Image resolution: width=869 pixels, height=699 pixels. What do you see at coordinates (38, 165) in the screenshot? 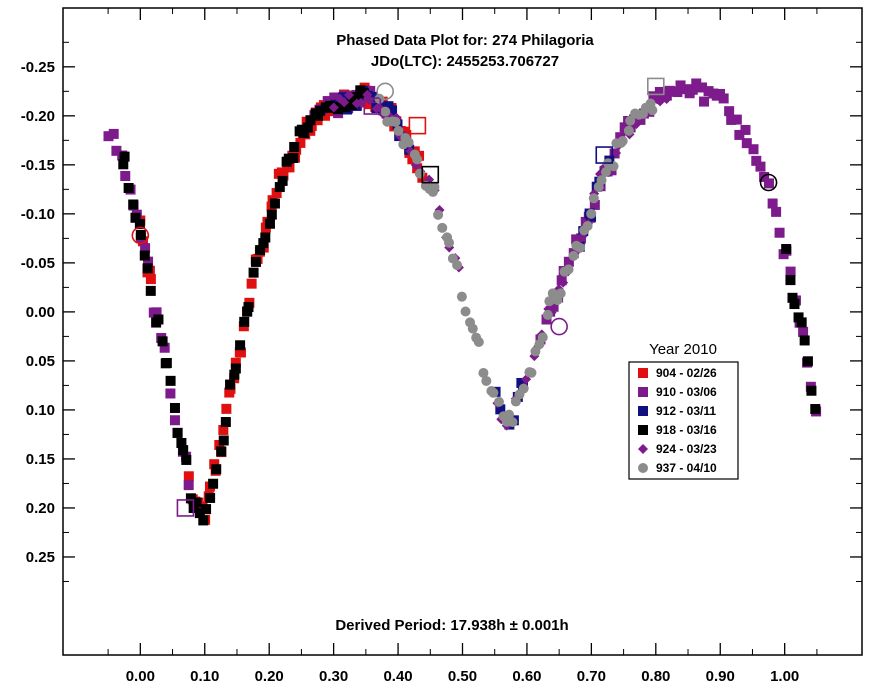
I see `y-tick-label: -0.15` at bounding box center [38, 165].